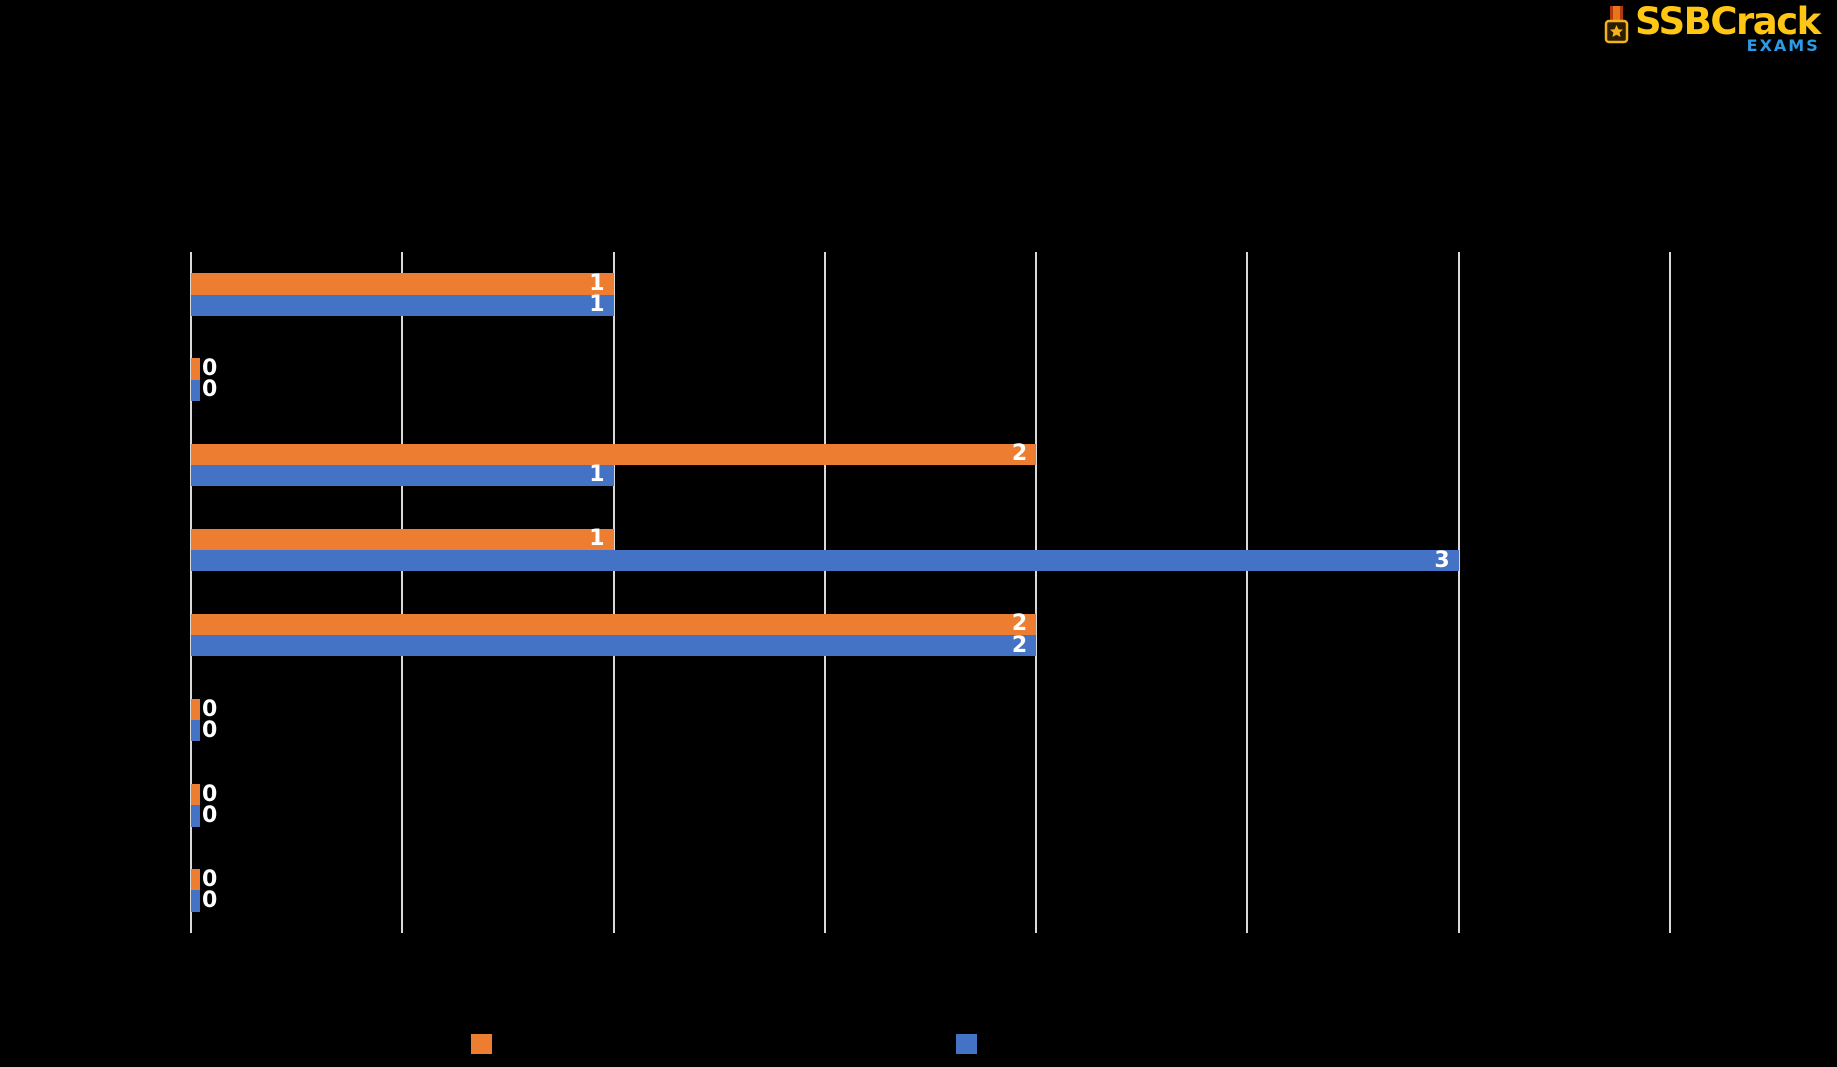 This screenshot has width=1837, height=1067. I want to click on bar-series-blue: 3, so click(825, 560).